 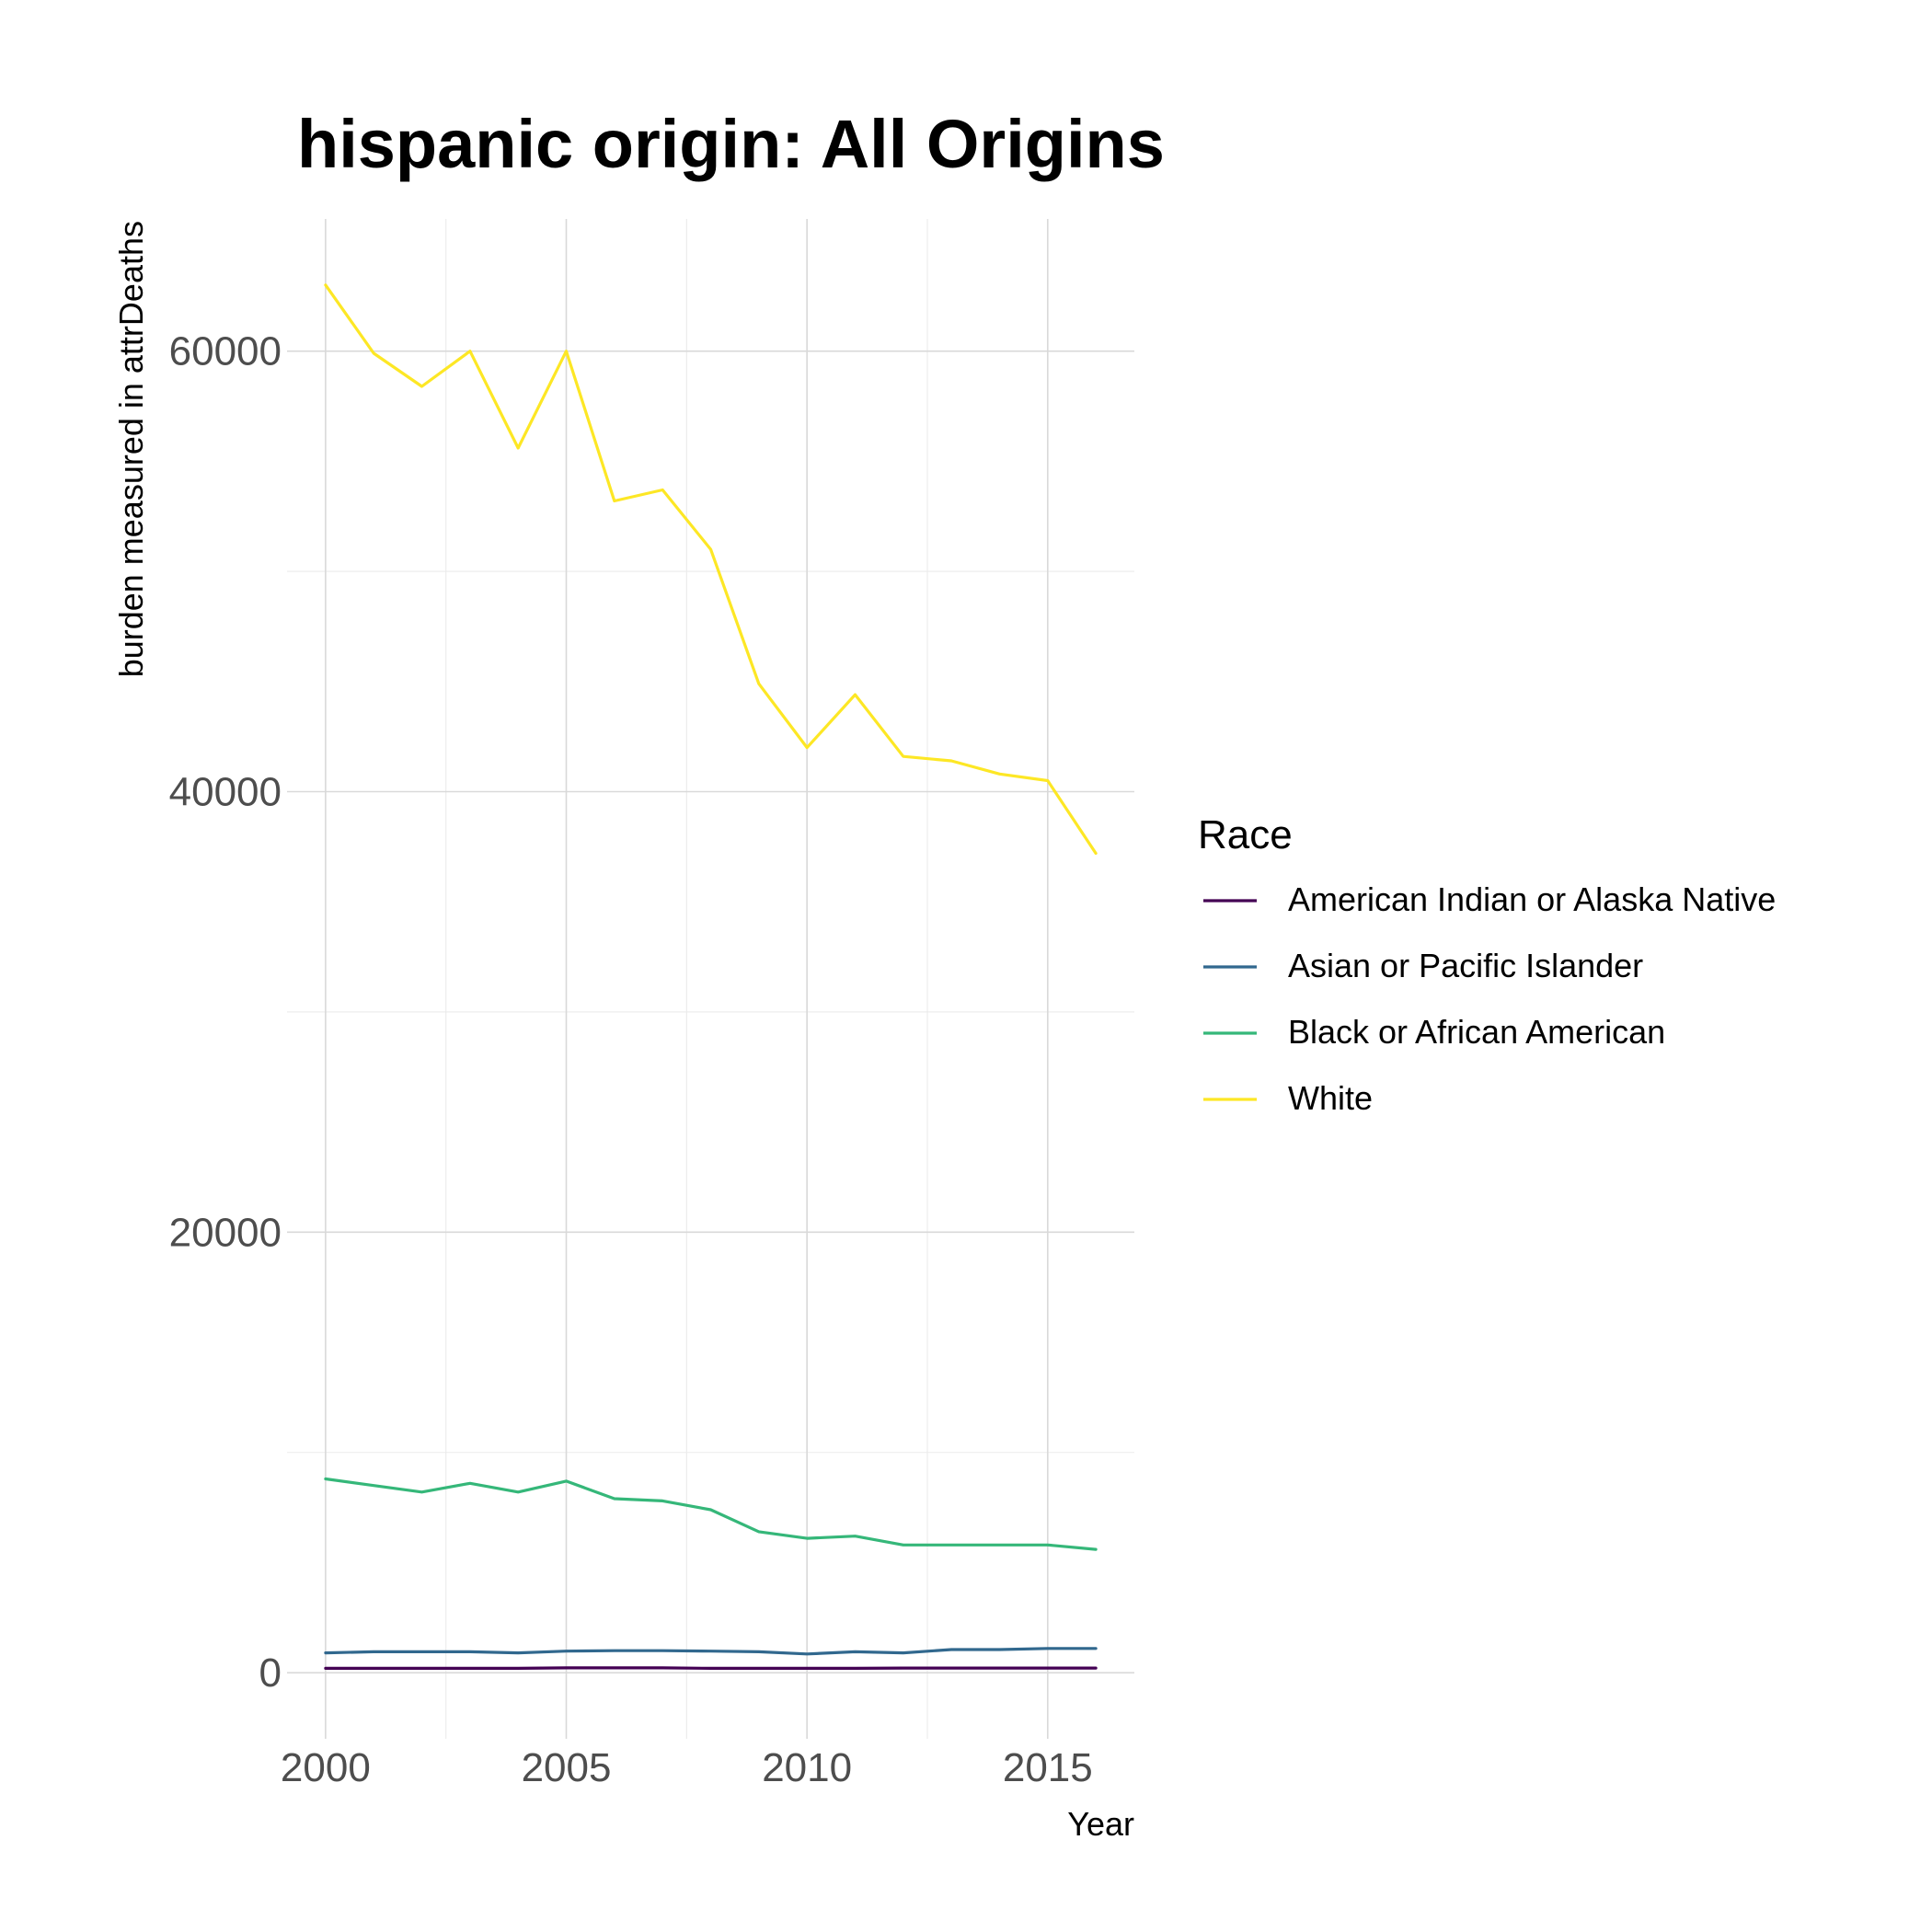 What do you see at coordinates (1048, 1767) in the screenshot?
I see `x-tick-label: 2015` at bounding box center [1048, 1767].